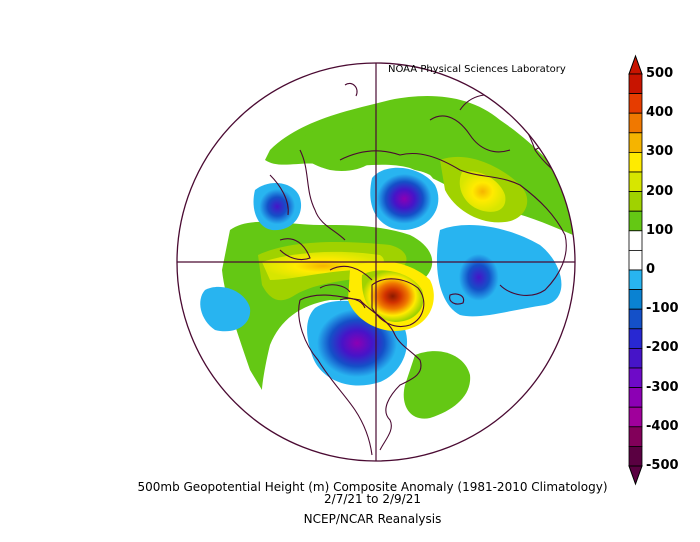 The height and width of the screenshot is (542, 700). Describe the element at coordinates (662, 309) in the screenshot. I see `colorbar-tick-label: -100` at that location.